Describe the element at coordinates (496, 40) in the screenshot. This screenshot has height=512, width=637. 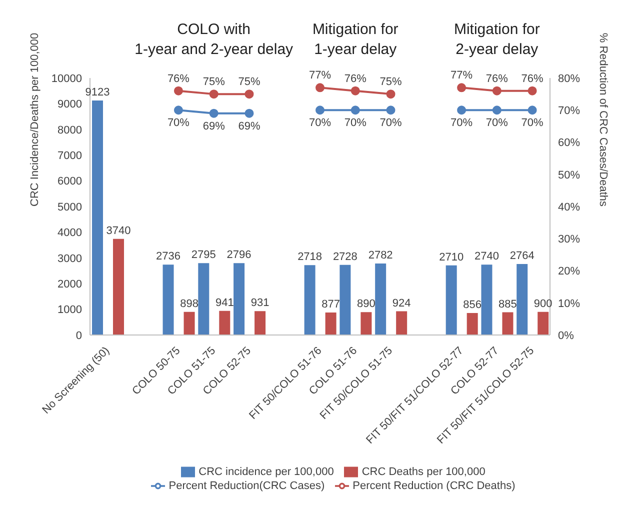
I see `text: Mitigation for 2-year delay` at that location.